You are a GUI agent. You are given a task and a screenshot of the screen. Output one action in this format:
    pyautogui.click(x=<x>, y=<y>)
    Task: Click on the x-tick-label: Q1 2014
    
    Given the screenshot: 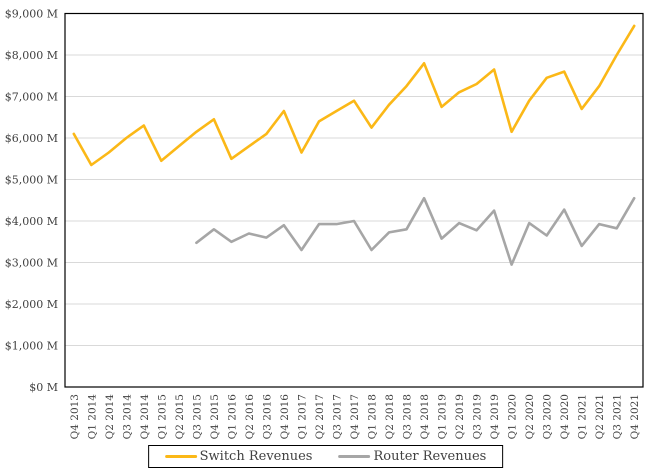 What is the action you would take?
    pyautogui.click(x=92, y=417)
    